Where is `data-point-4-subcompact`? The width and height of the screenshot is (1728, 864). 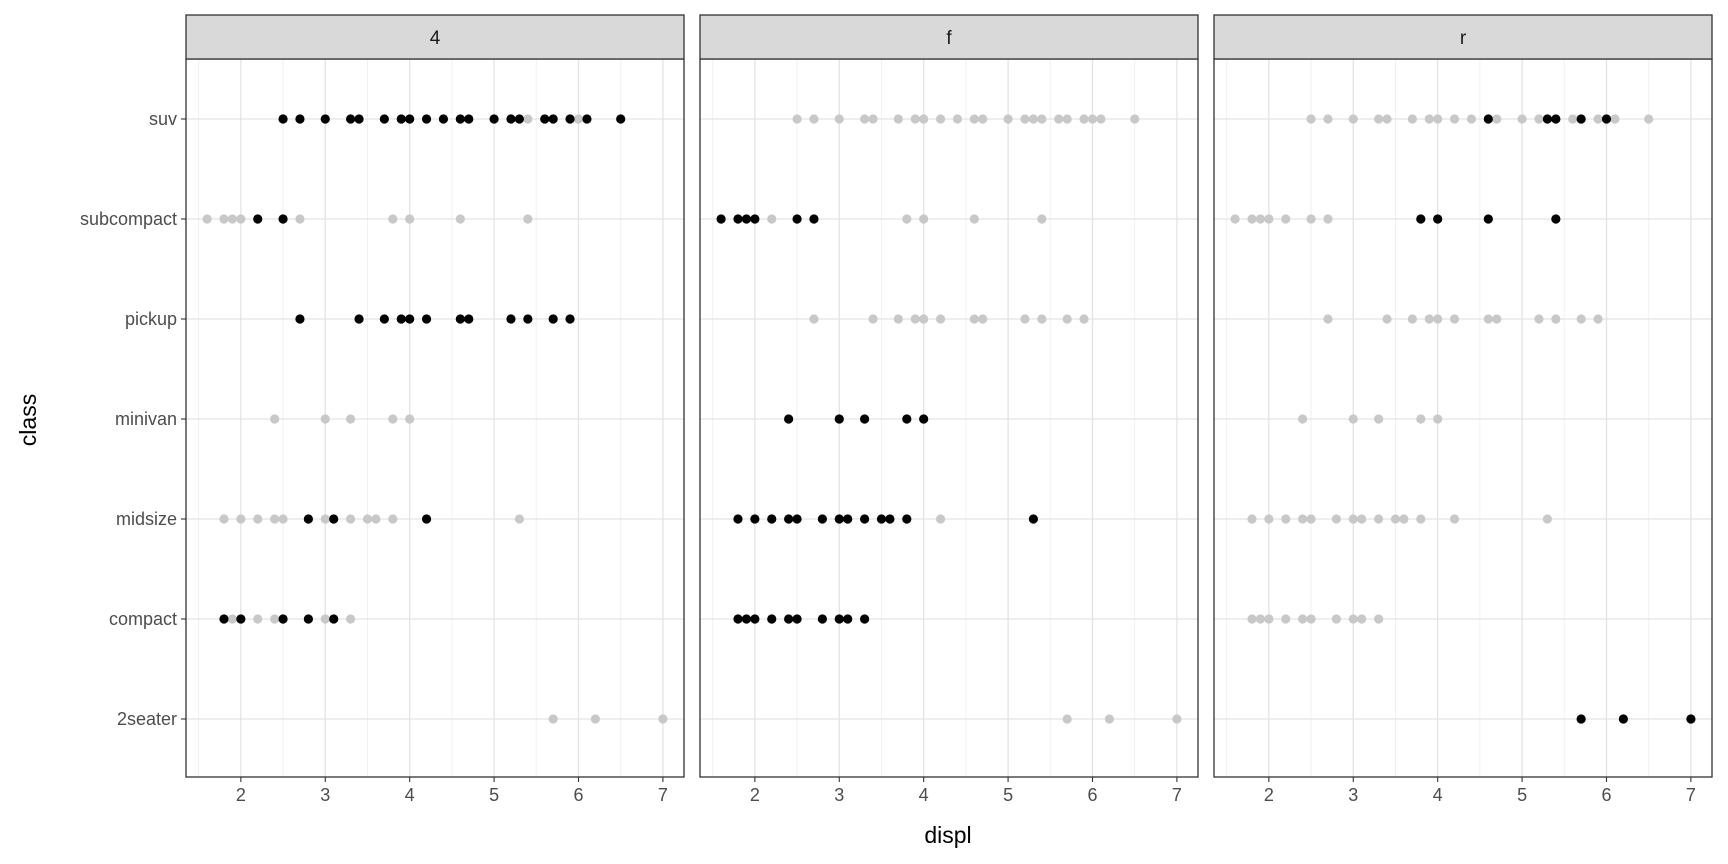 data-point-4-subcompact is located at coordinates (258, 219).